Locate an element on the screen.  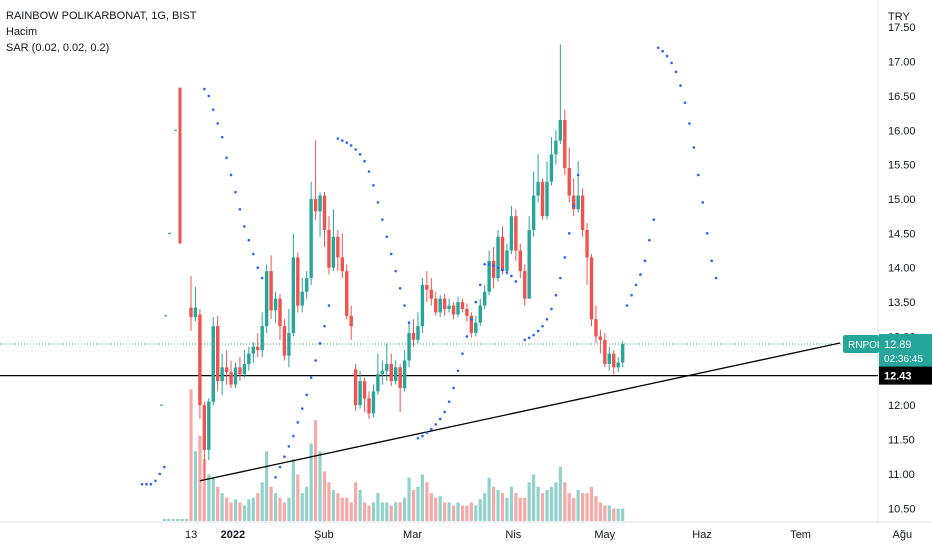
hline-badge-bg is located at coordinates (905, 375).